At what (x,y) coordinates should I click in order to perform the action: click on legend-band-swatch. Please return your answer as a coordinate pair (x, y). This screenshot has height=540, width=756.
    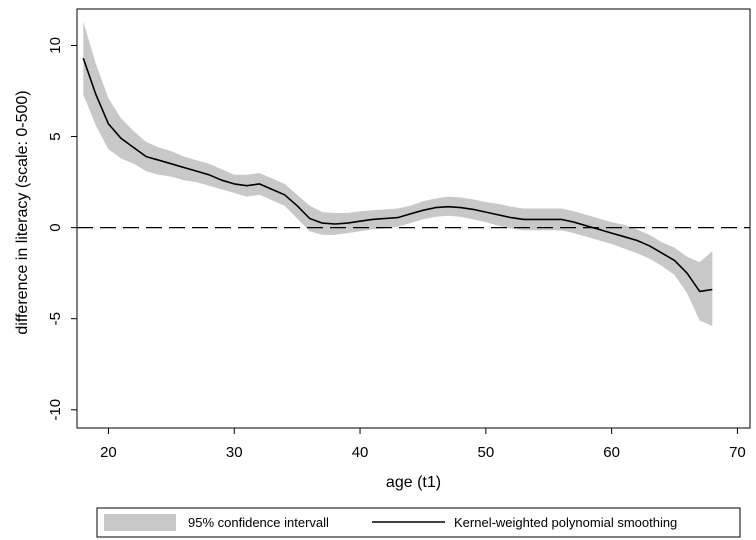
    Looking at the image, I should click on (140, 522).